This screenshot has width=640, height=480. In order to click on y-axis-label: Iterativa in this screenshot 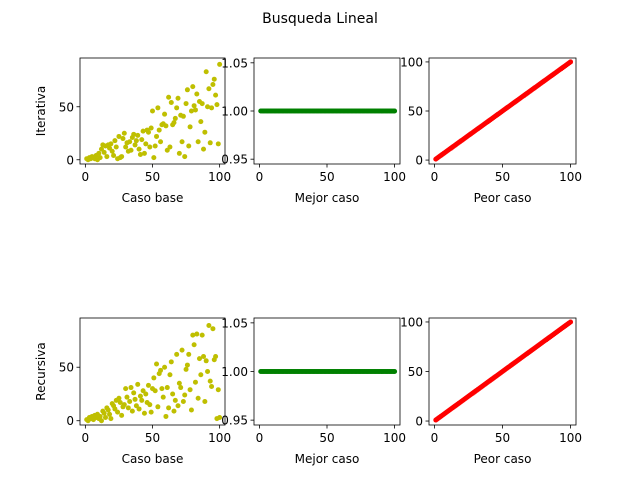, I will do `click(41, 111)`.